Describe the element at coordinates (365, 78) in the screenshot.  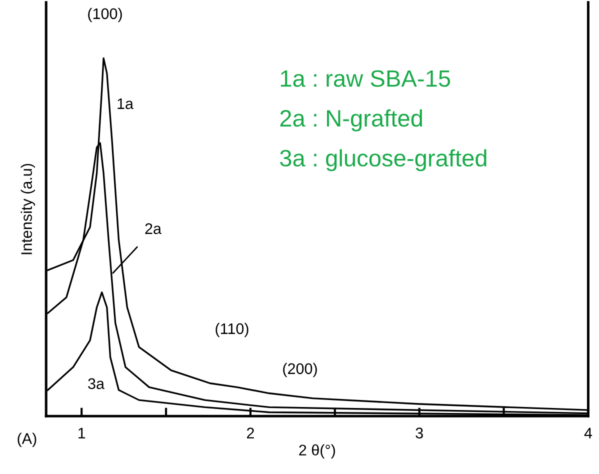
I see `annotation: 1a : raw SBA-15` at that location.